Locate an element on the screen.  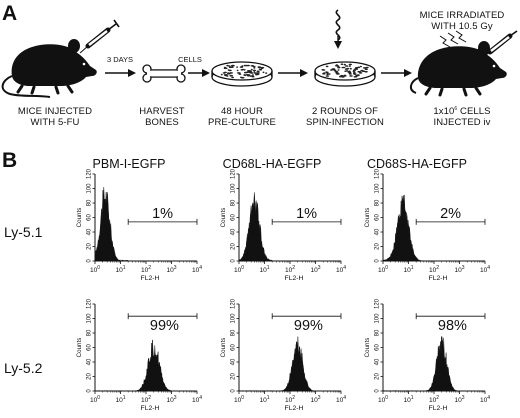
bone-icon is located at coordinates (164, 73).